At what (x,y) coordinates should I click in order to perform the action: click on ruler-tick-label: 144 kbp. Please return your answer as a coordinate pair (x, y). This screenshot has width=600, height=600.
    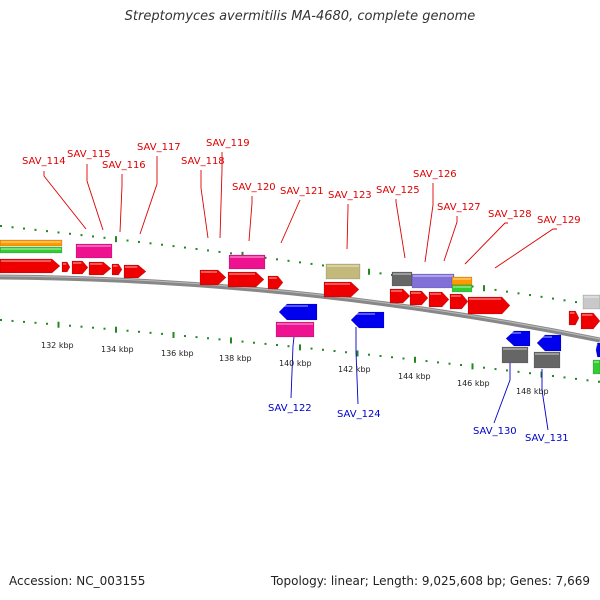
    Looking at the image, I should click on (414, 376).